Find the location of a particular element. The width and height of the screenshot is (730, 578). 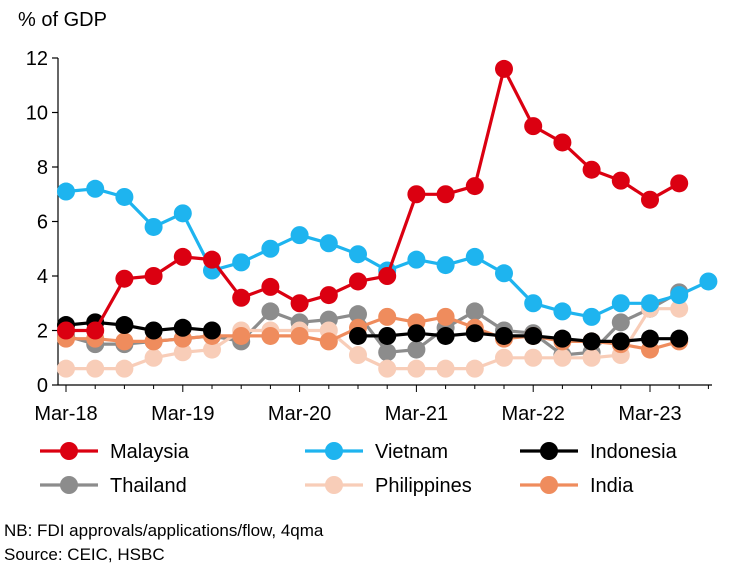

x-tick-label: Mar-20 is located at coordinates (299, 414).